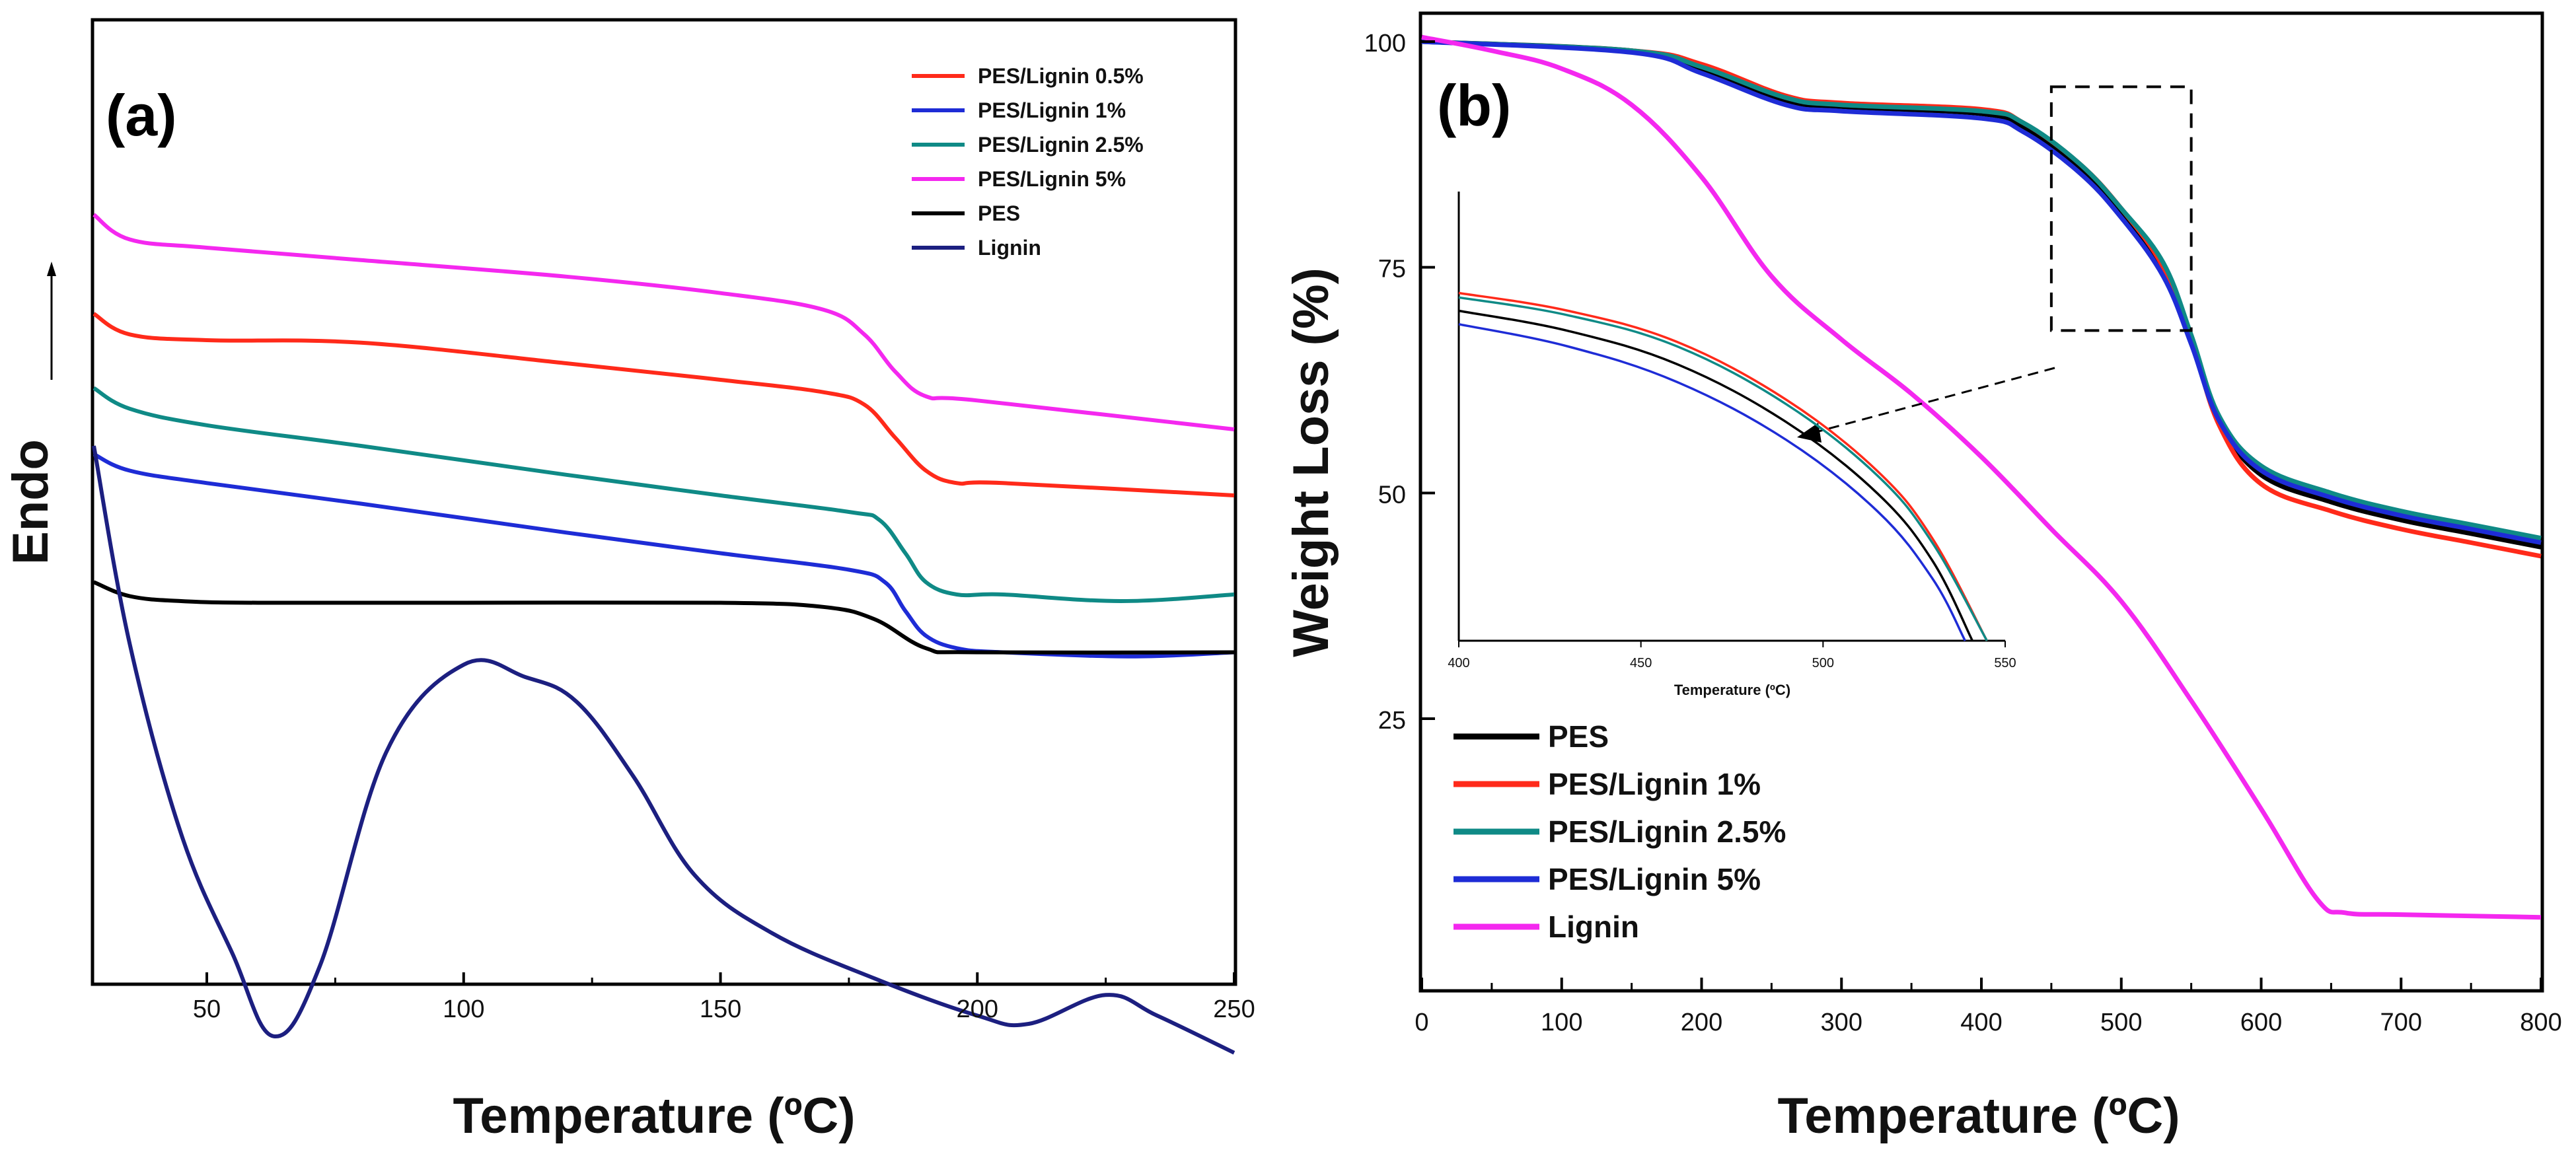 The height and width of the screenshot is (1152, 2576). Describe the element at coordinates (1311, 462) in the screenshot. I see `panel-b-y-axis-label: Weight Loss (%)` at that location.